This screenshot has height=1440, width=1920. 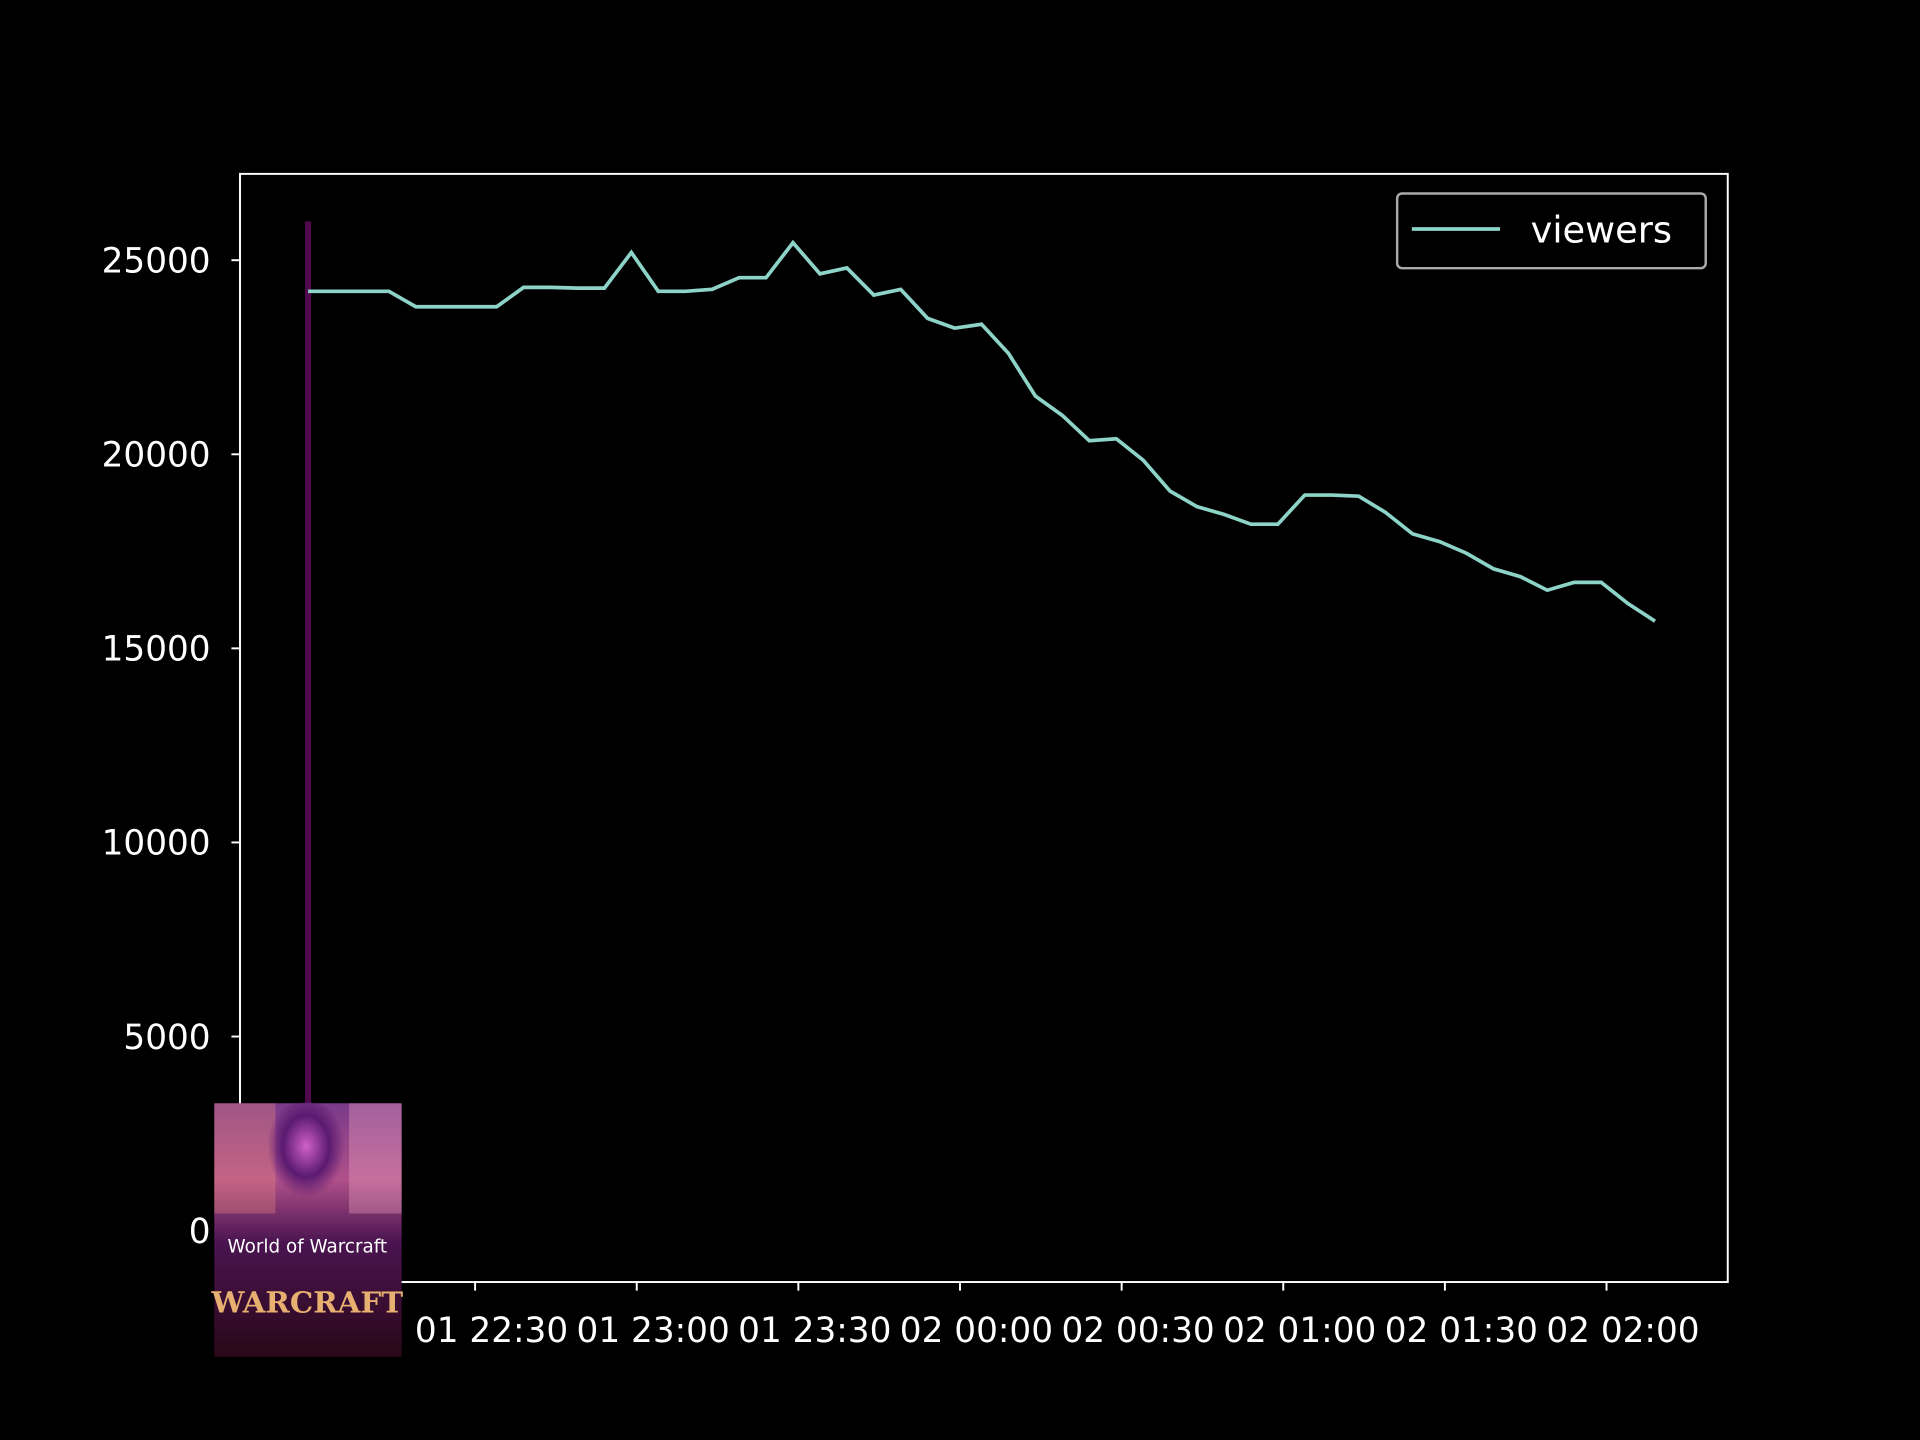 I want to click on x-tick-label: 01 23:30, so click(x=814, y=1331).